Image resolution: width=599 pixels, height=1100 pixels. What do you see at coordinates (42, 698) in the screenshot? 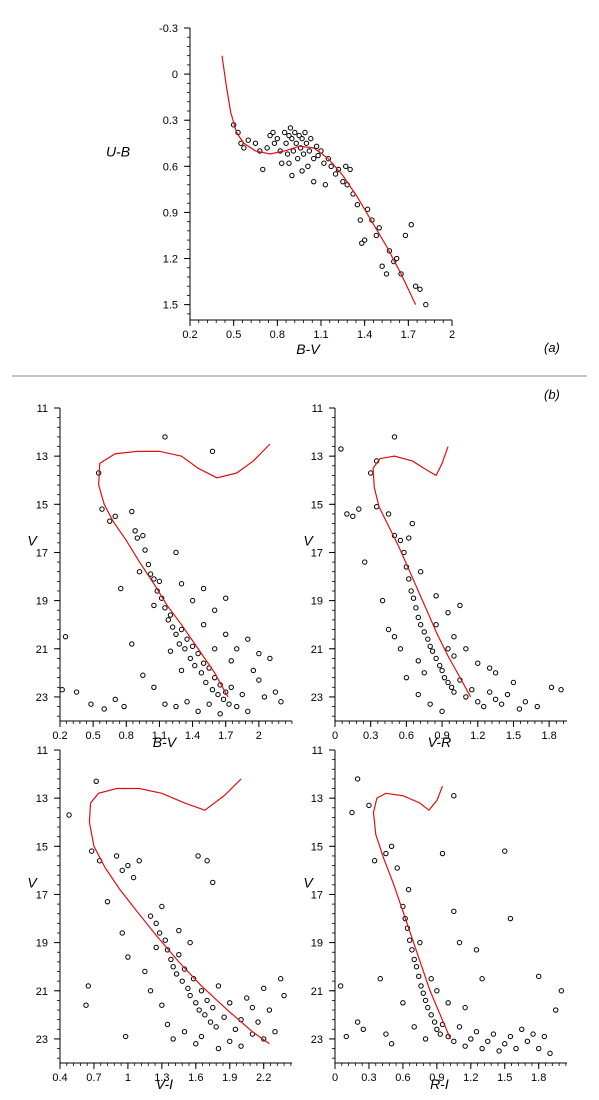
I see `y-tick-label: 23` at bounding box center [42, 698].